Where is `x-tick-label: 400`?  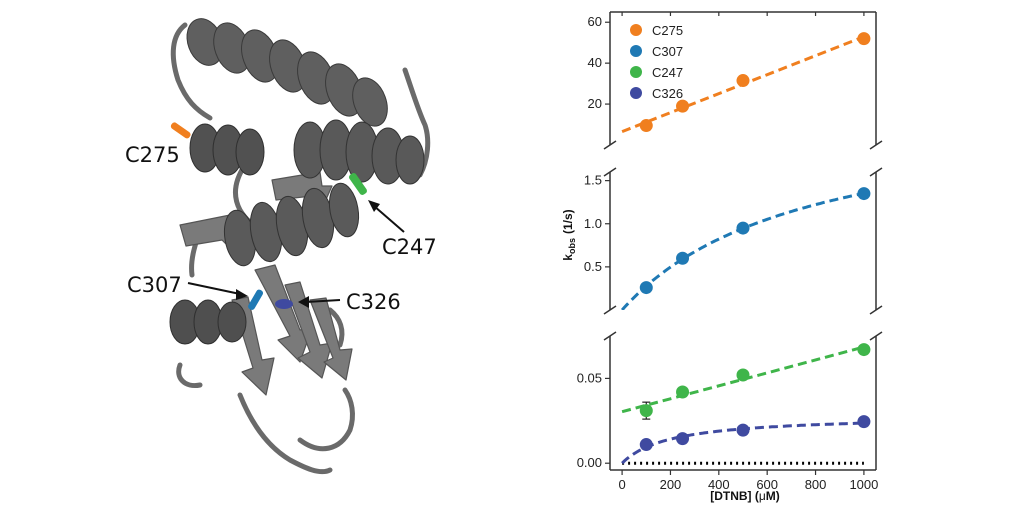 x-tick-label: 400 is located at coordinates (719, 484).